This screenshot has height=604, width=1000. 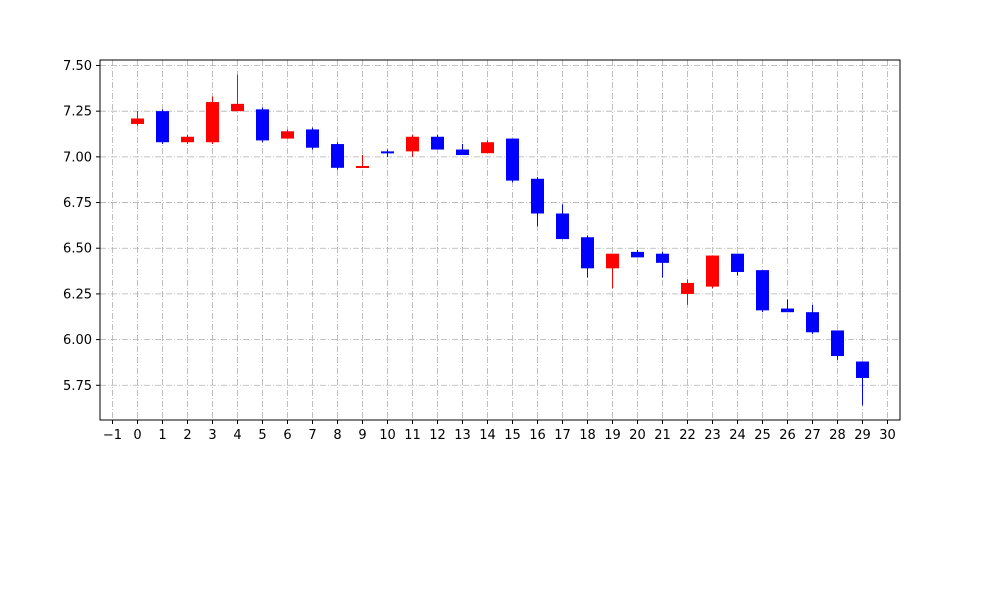 I want to click on x-tick-label: 5, so click(x=262, y=435).